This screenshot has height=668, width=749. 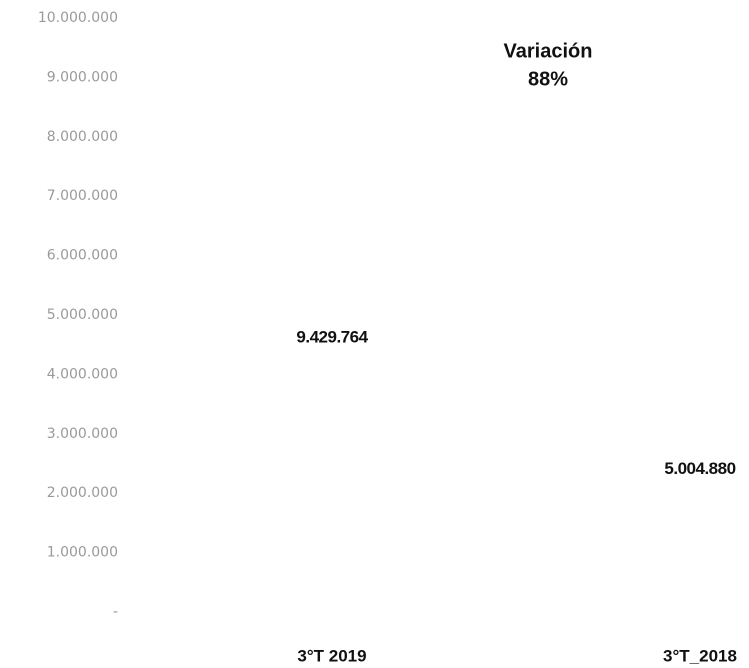 What do you see at coordinates (82, 434) in the screenshot?
I see `y-tick-label: 3.000.000` at bounding box center [82, 434].